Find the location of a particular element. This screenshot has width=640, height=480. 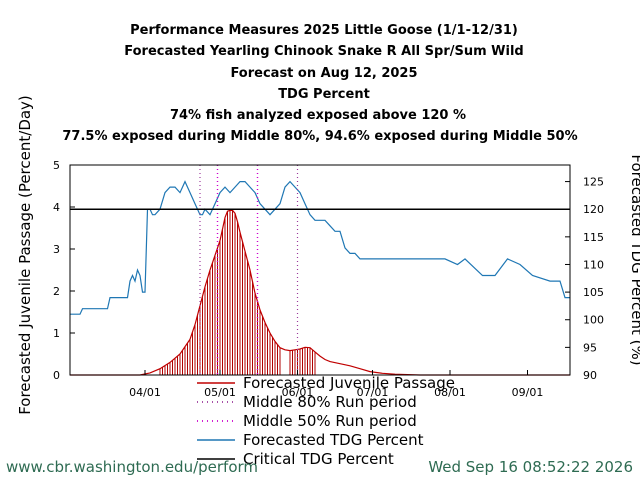

x-tick-label: 04/01 is located at coordinates (145, 392).